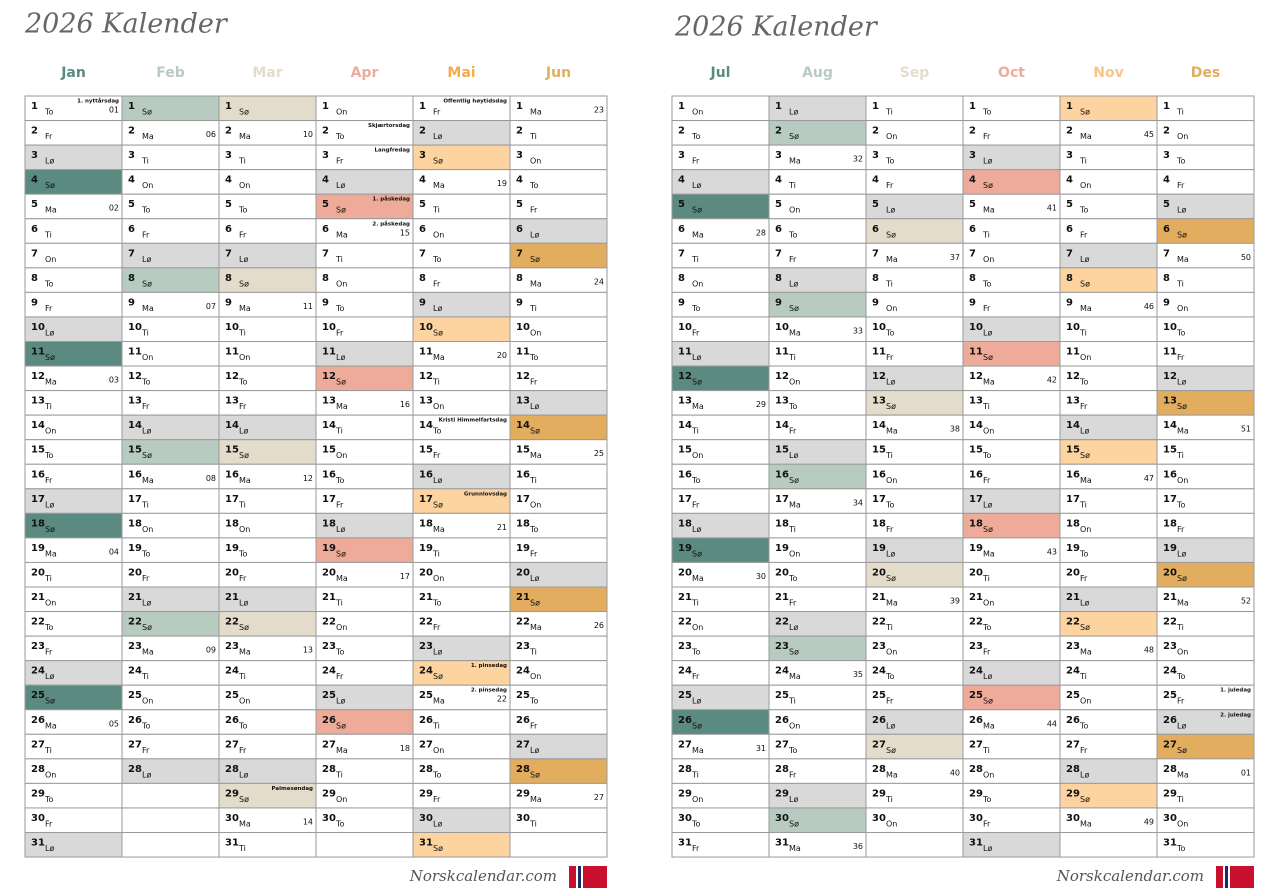 Image resolution: width=1280 pixels, height=895 pixels. Describe the element at coordinates (485, 494) in the screenshot. I see `holiday: Grunnlovsdag` at that location.